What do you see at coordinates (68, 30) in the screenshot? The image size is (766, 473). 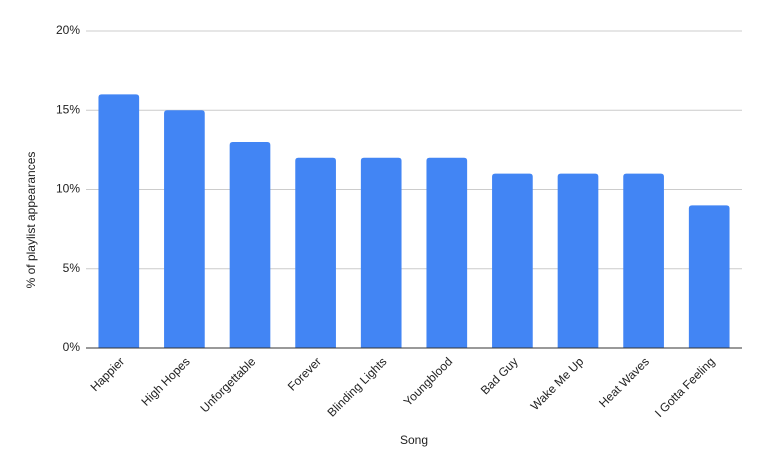 I see `y-tick-label: 20%` at bounding box center [68, 30].